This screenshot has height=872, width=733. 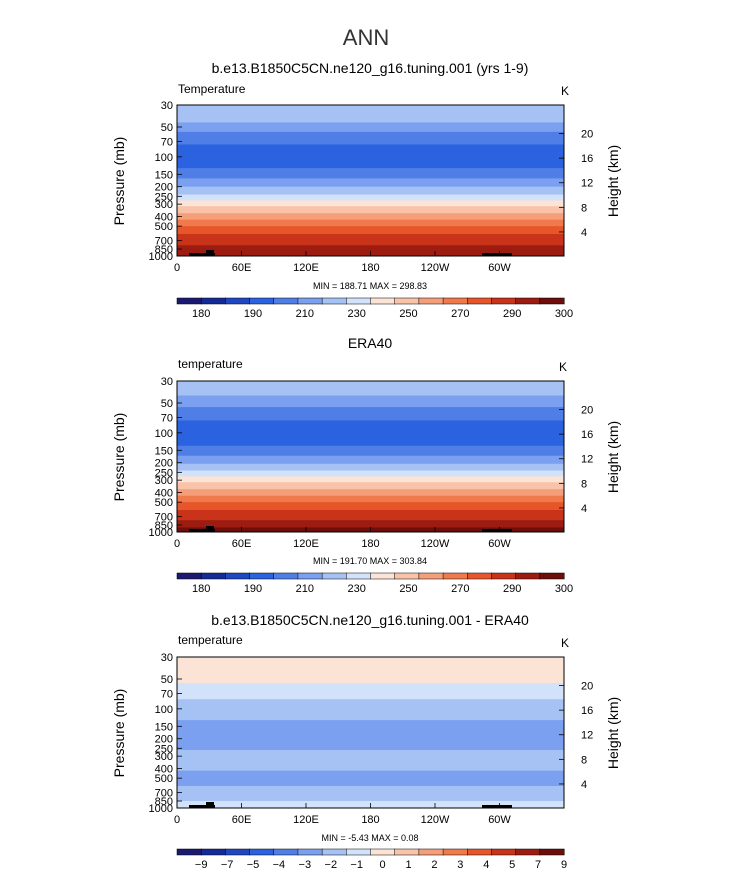 I want to click on y-axis-label: Pressure (mb), so click(x=119, y=457).